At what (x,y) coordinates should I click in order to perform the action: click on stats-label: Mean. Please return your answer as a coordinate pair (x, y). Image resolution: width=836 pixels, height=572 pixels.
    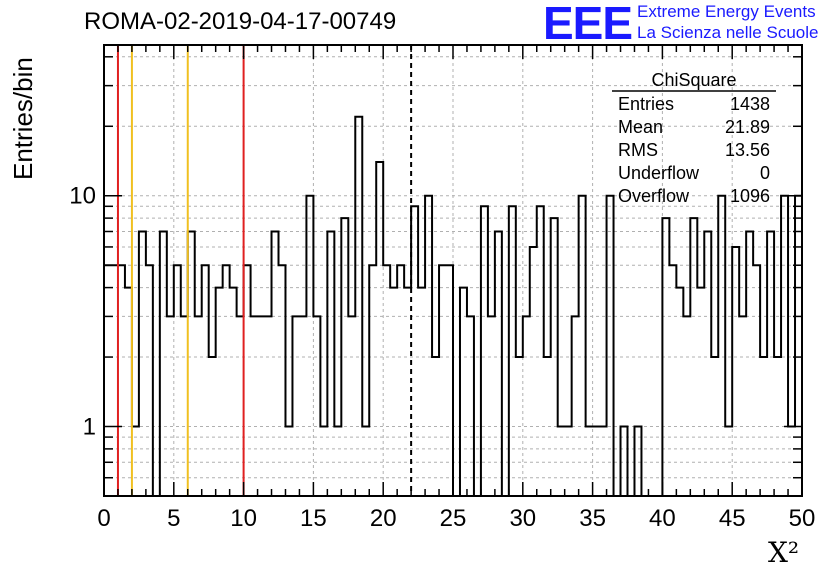
    Looking at the image, I should click on (640, 127).